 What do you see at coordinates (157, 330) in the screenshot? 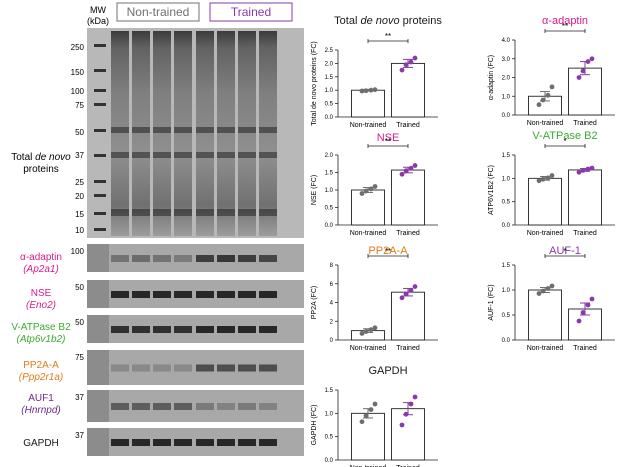
I see `blot-row: 50 V-ATPase B2(Atp6v1b2)` at bounding box center [157, 330].